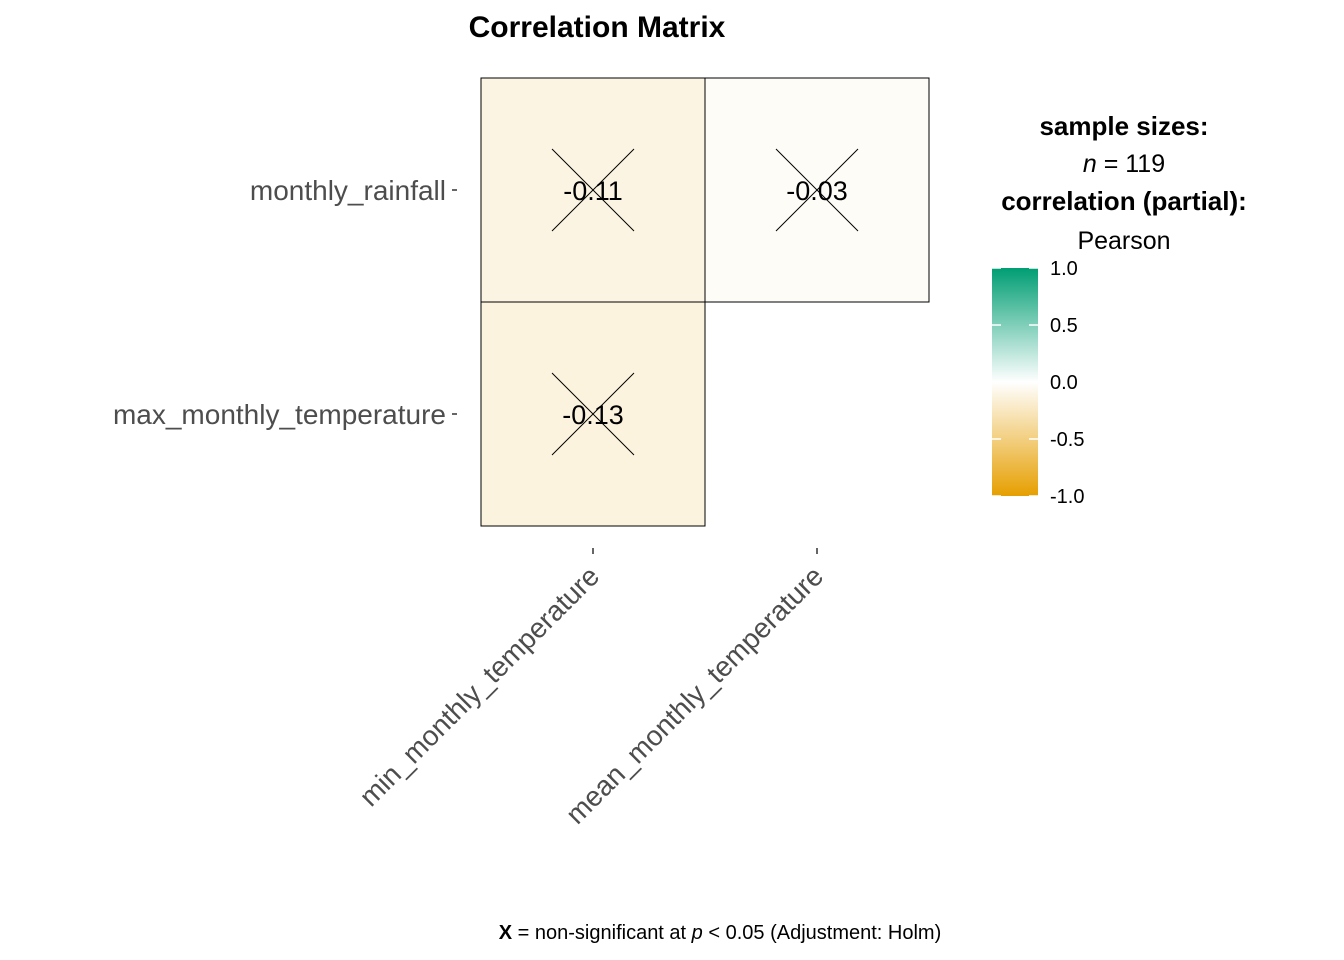 This screenshot has height=960, width=1344. I want to click on legend-n-value: = 119, so click(1131, 164).